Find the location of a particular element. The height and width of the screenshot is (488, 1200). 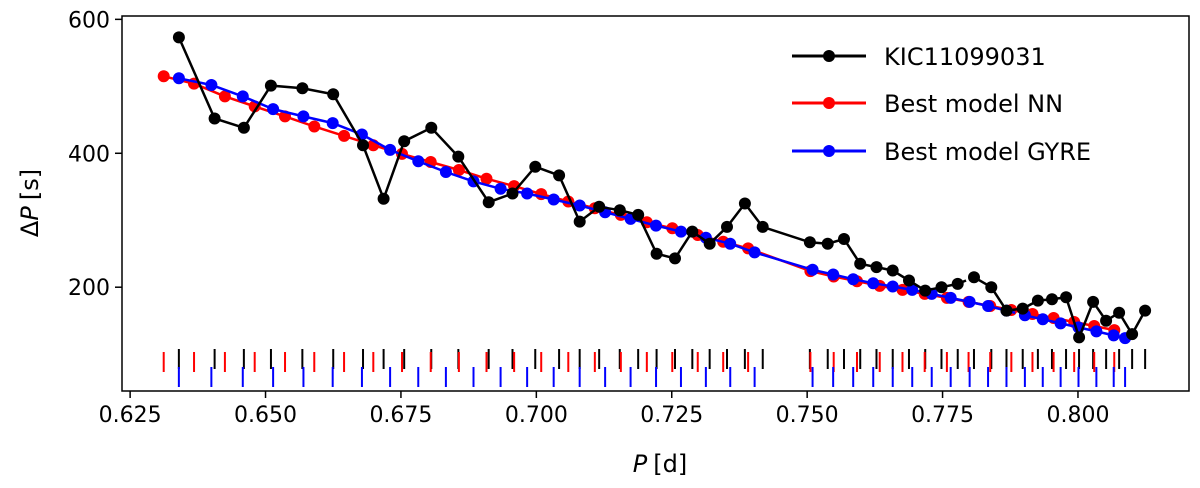

y-axis-label-delta: Δ is located at coordinates (30, 228).